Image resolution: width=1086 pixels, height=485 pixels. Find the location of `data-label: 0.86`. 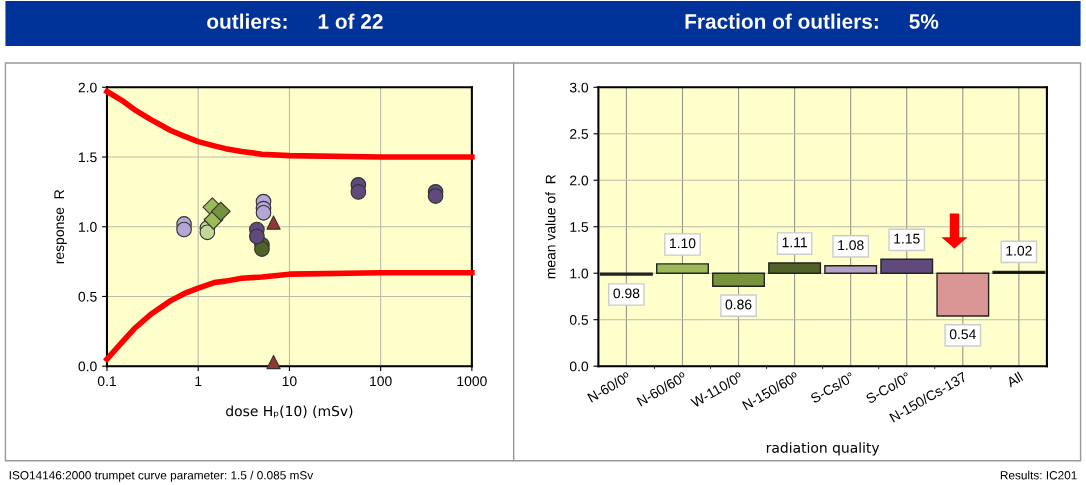

data-label: 0.86 is located at coordinates (738, 304).